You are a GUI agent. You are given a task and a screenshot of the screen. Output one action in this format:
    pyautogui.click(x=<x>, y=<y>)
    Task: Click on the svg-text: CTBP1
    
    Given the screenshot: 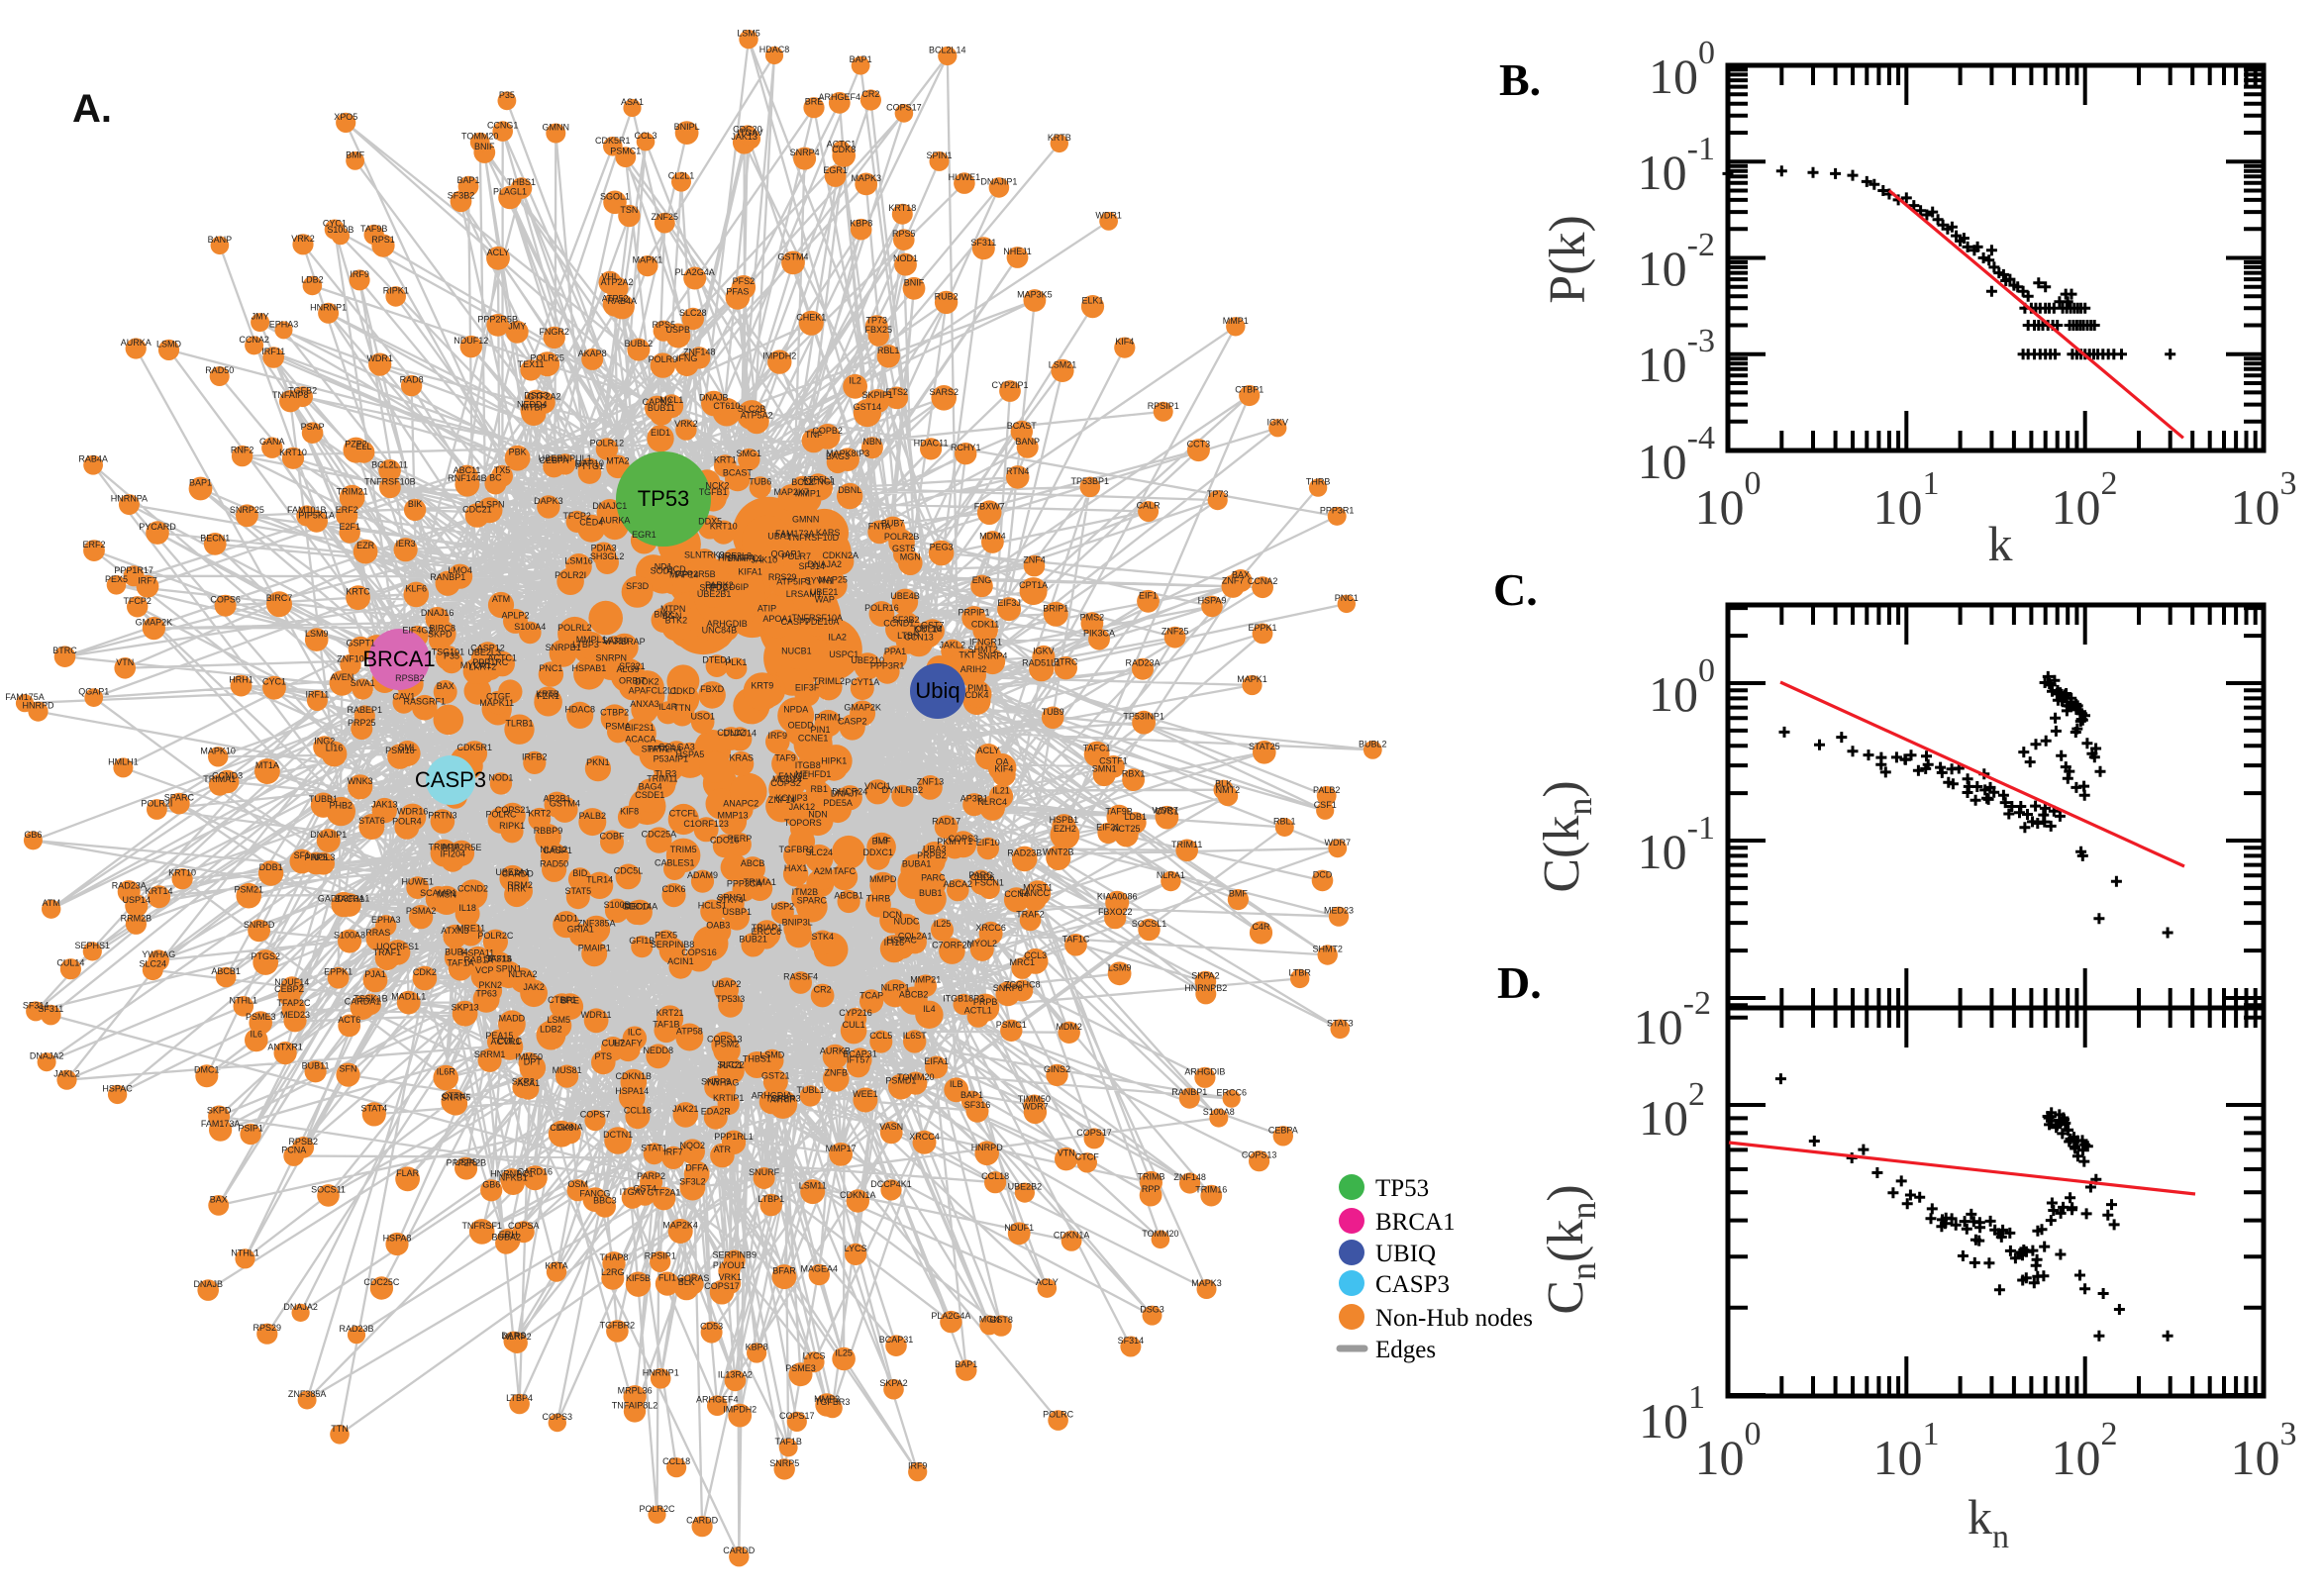 What is the action you would take?
    pyautogui.click(x=1249, y=390)
    